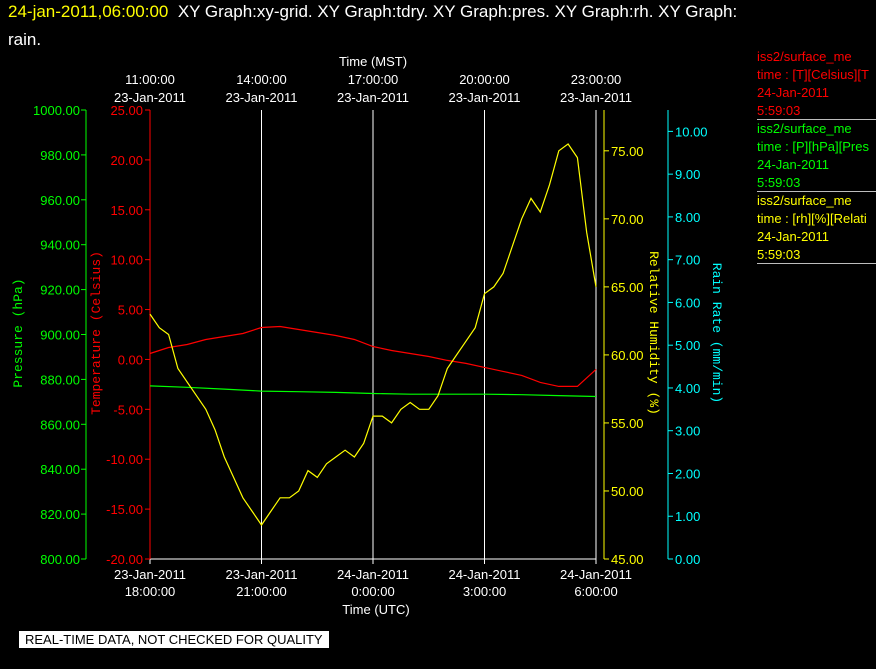 This screenshot has width=876, height=669. What do you see at coordinates (60, 290) in the screenshot?
I see `pressure-tick-label: 920.00` at bounding box center [60, 290].